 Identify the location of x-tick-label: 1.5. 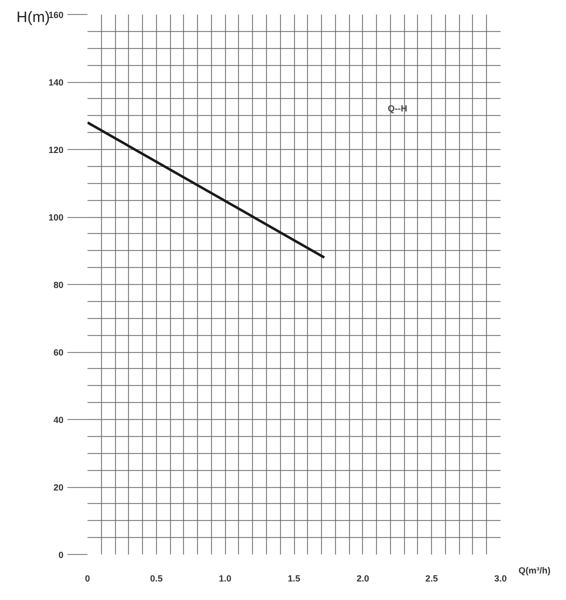
(294, 579).